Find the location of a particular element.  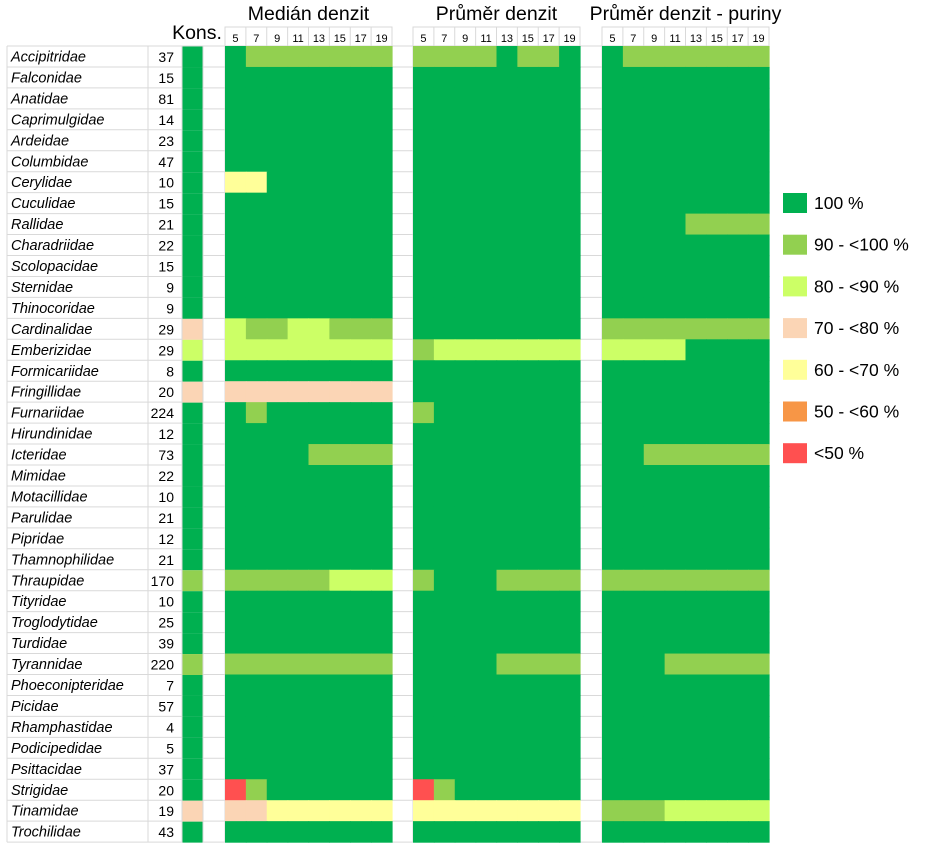

legend-swatch is located at coordinates (795, 244).